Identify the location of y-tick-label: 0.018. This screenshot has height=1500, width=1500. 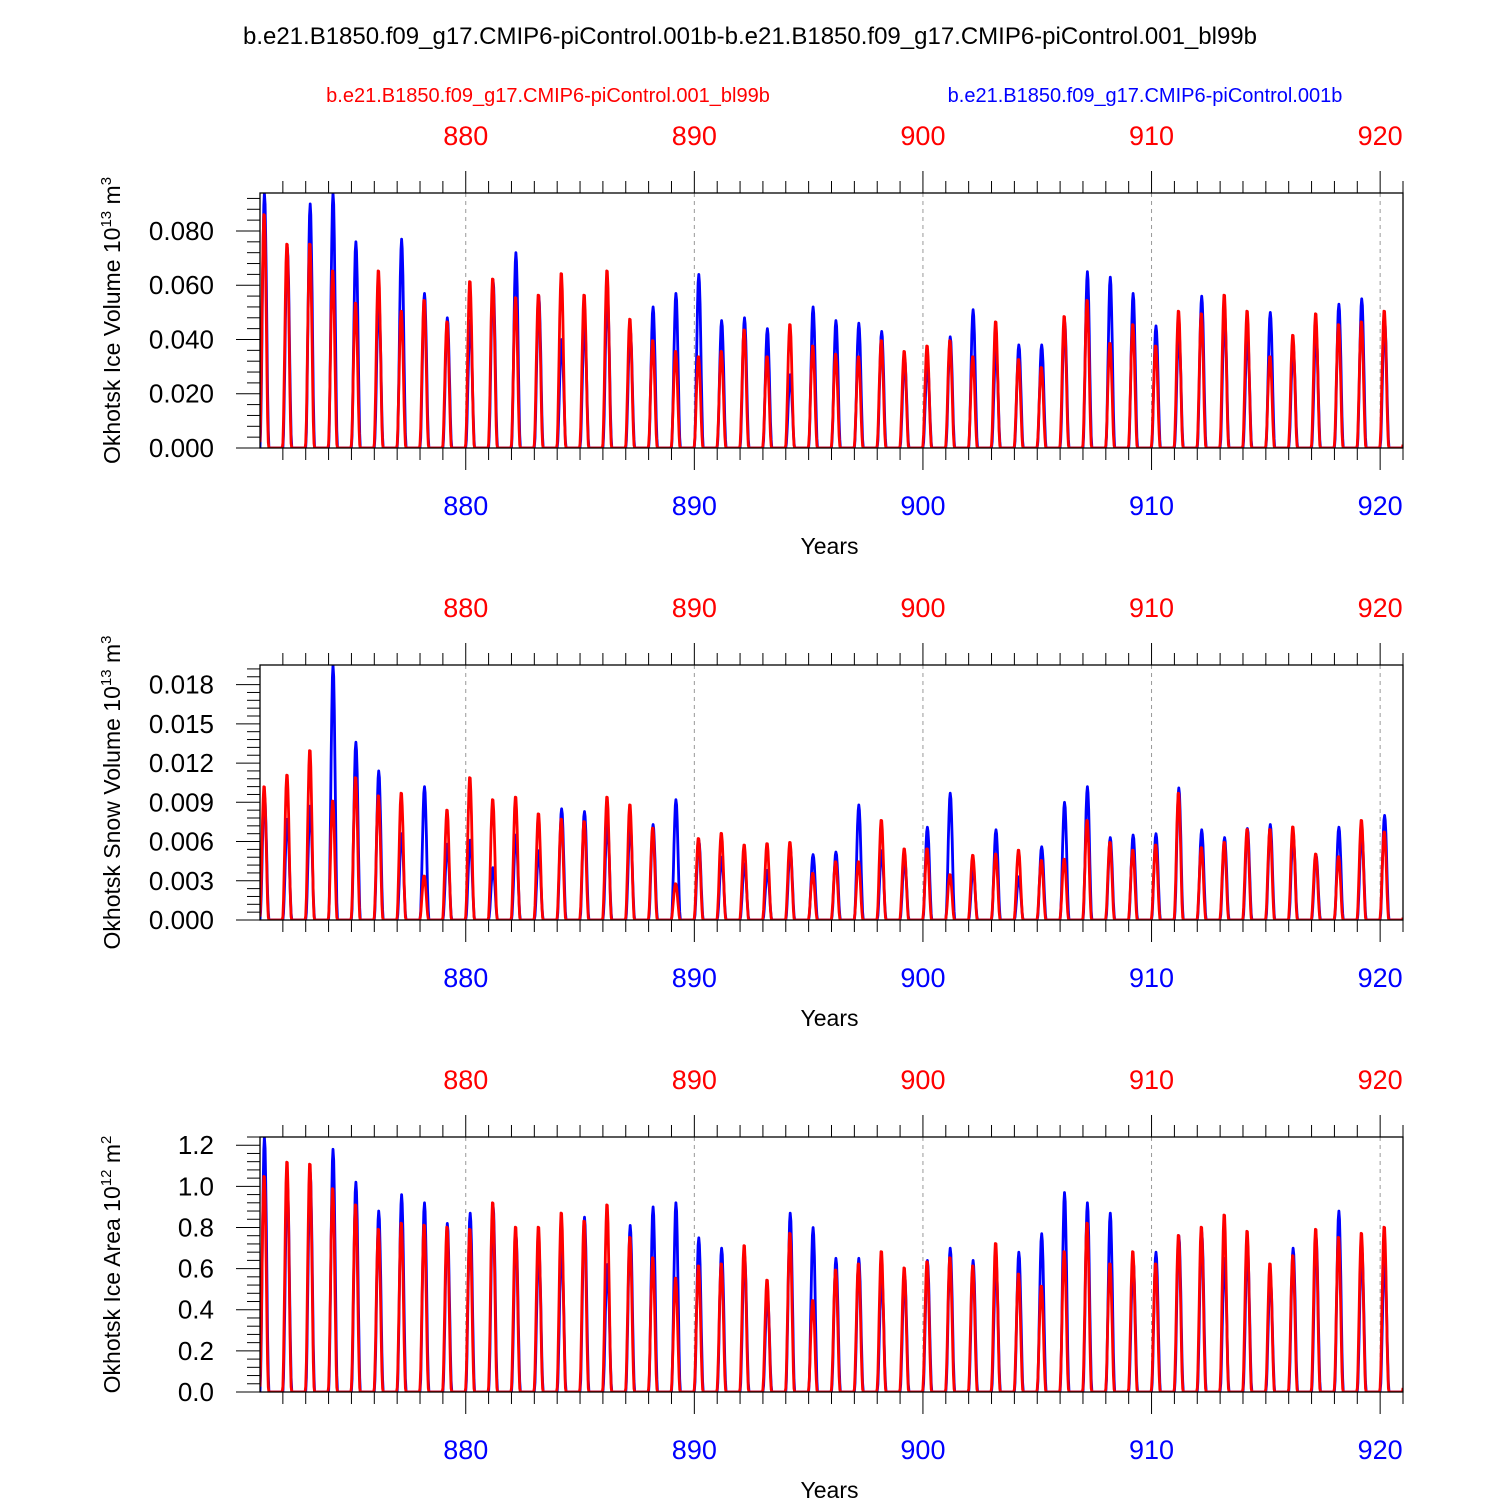
(181, 685).